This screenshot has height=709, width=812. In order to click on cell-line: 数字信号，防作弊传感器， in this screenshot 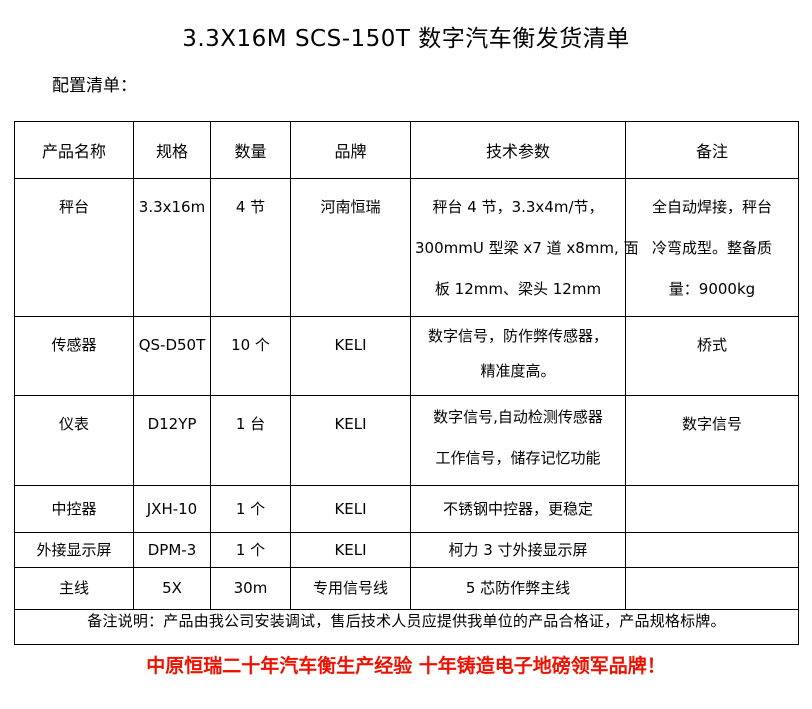, I will do `click(517, 336)`.